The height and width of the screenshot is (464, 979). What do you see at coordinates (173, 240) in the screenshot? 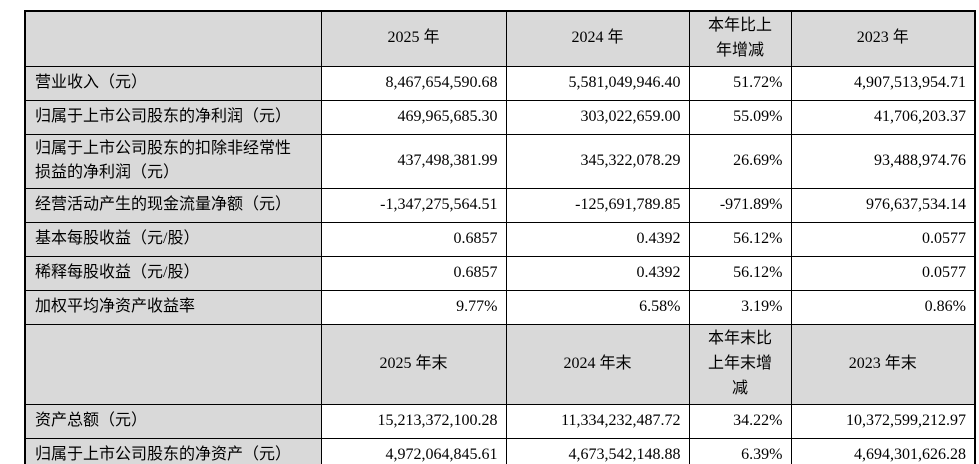
I see `row-label: 基本每股收益（元/股）` at bounding box center [173, 240].